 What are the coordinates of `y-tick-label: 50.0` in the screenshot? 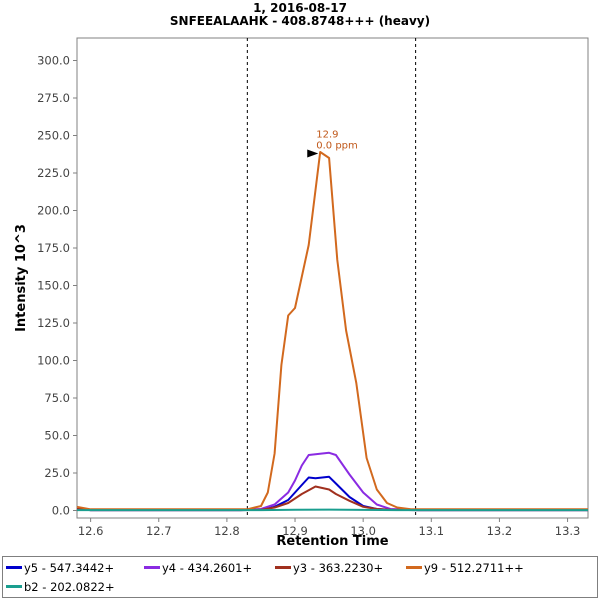 It's located at (57, 436).